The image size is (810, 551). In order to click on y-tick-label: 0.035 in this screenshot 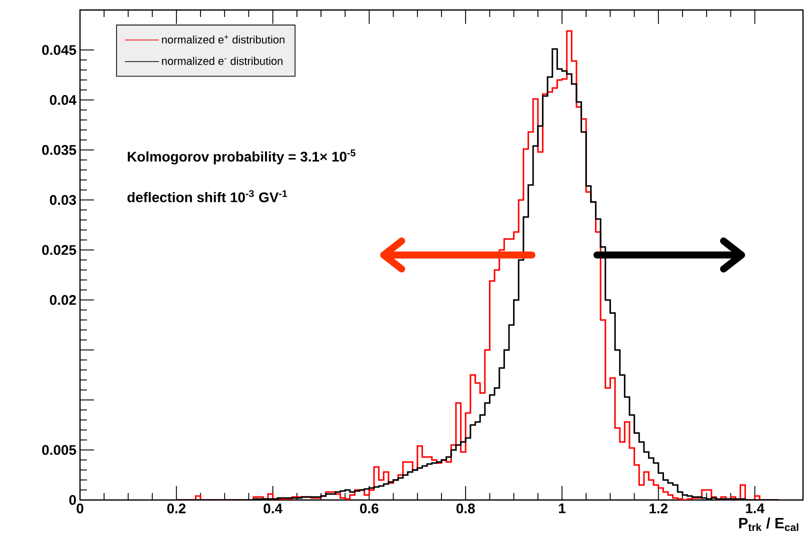, I will do `click(59, 150)`.